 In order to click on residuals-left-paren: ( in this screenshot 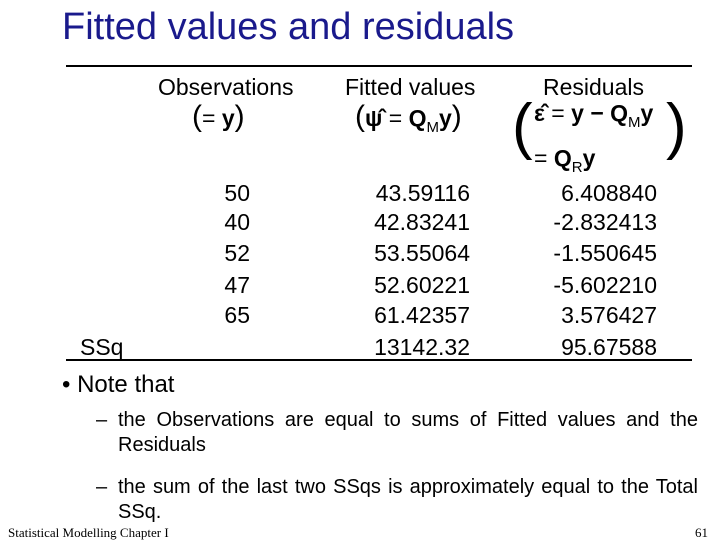, I will do `click(522, 126)`.